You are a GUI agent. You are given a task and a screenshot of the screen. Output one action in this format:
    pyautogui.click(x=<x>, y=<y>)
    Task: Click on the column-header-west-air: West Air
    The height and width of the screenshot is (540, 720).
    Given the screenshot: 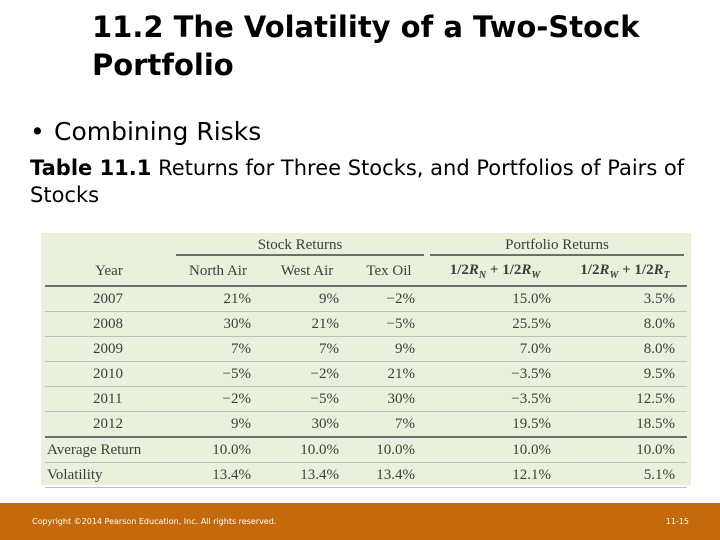 What is the action you would take?
    pyautogui.click(x=307, y=272)
    